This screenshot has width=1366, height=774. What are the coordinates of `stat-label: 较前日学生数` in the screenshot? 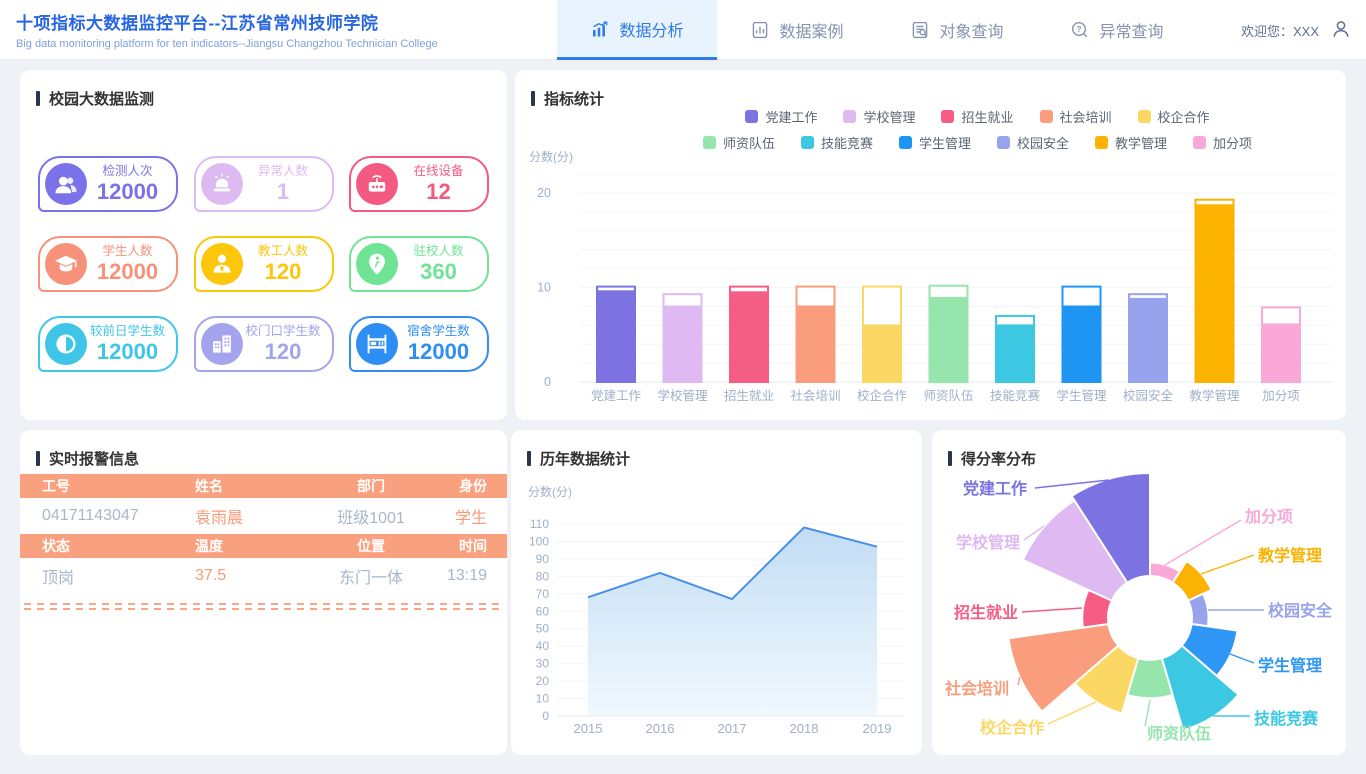 It's located at (127, 330).